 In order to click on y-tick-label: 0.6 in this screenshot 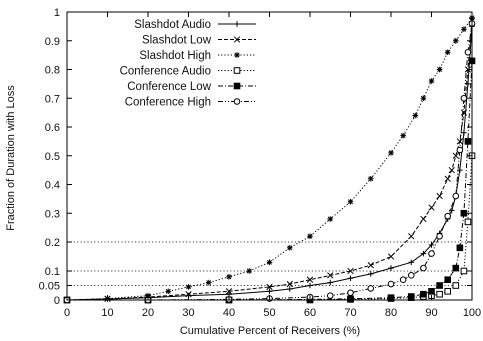, I will do `click(52, 128)`.